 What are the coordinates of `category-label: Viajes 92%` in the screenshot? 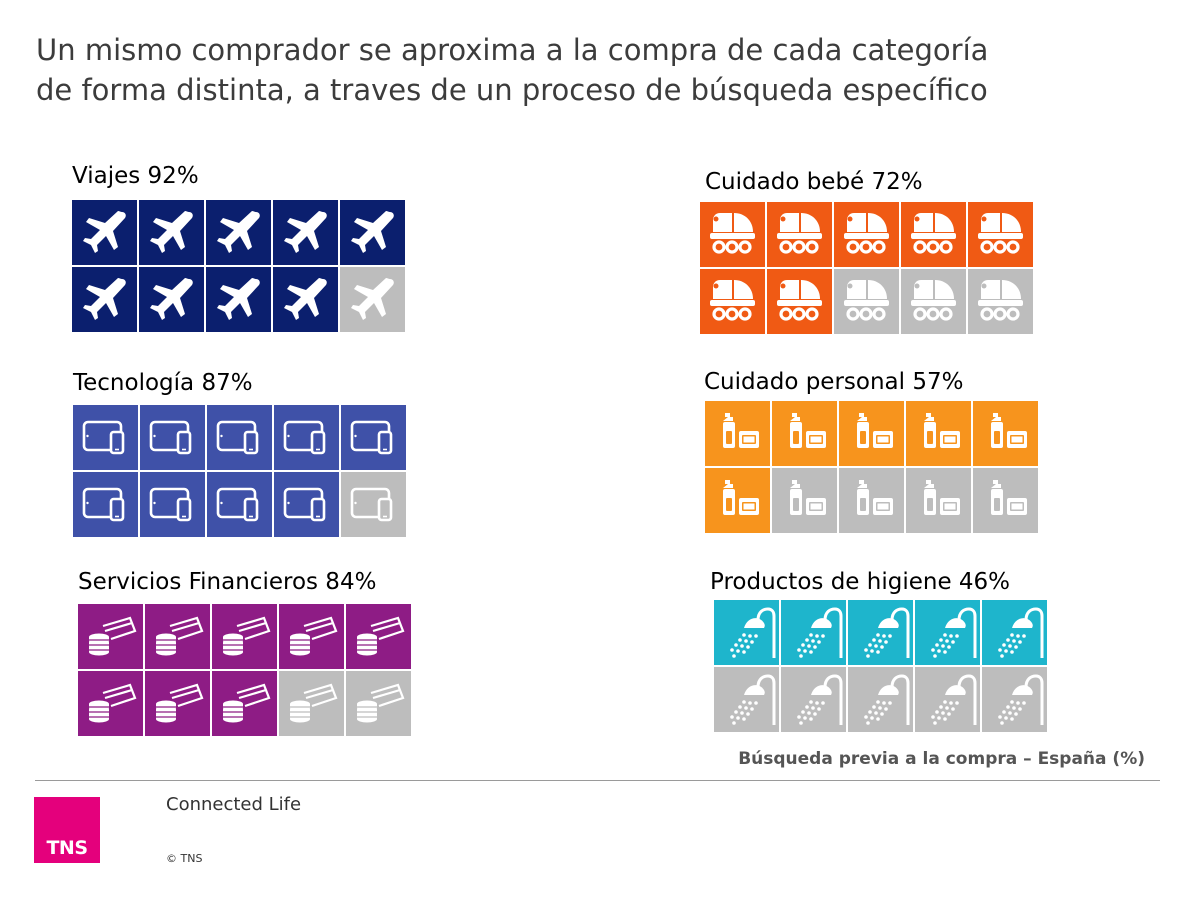 It's located at (135, 176).